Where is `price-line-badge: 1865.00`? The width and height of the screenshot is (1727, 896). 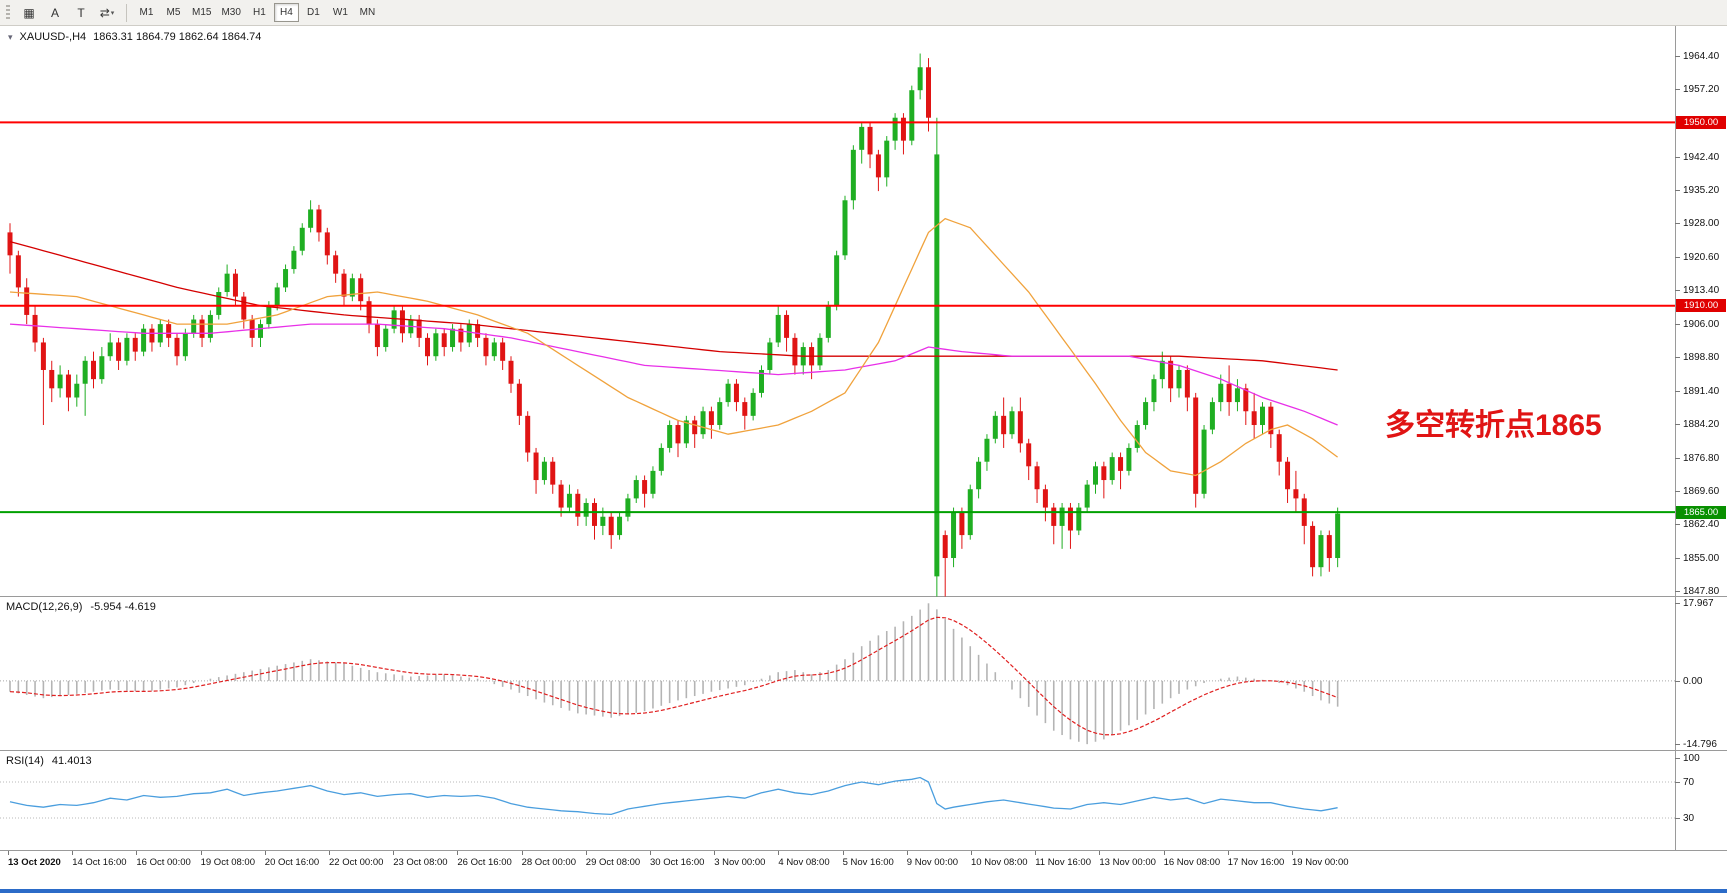
price-line-badge: 1865.00 is located at coordinates (1701, 512).